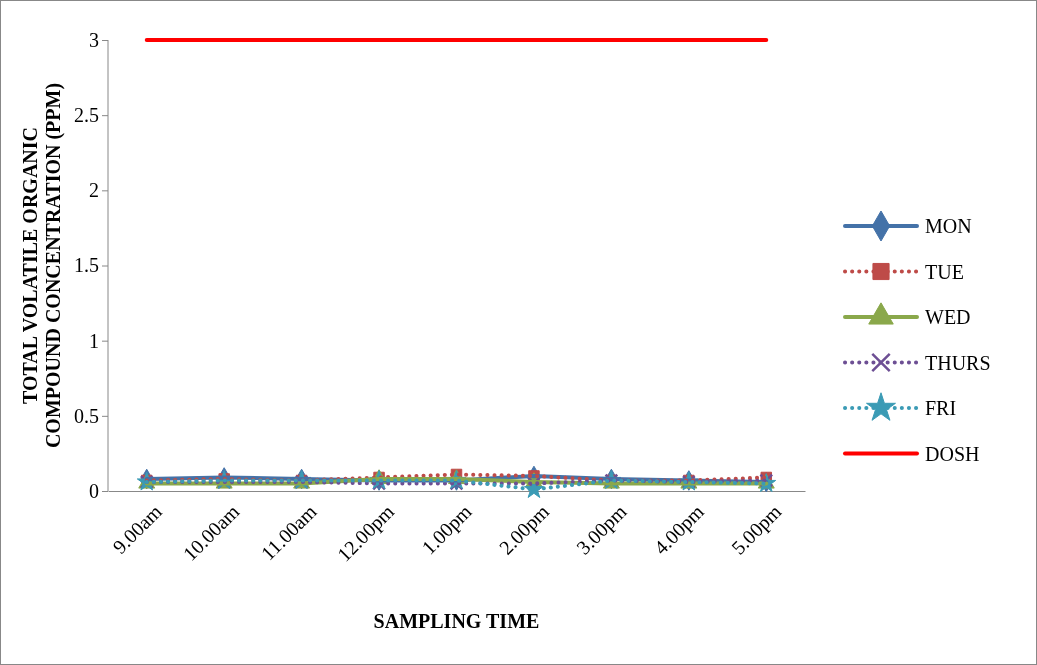 The image size is (1037, 665). Describe the element at coordinates (94, 490) in the screenshot. I see `y-tick-label: 0` at that location.